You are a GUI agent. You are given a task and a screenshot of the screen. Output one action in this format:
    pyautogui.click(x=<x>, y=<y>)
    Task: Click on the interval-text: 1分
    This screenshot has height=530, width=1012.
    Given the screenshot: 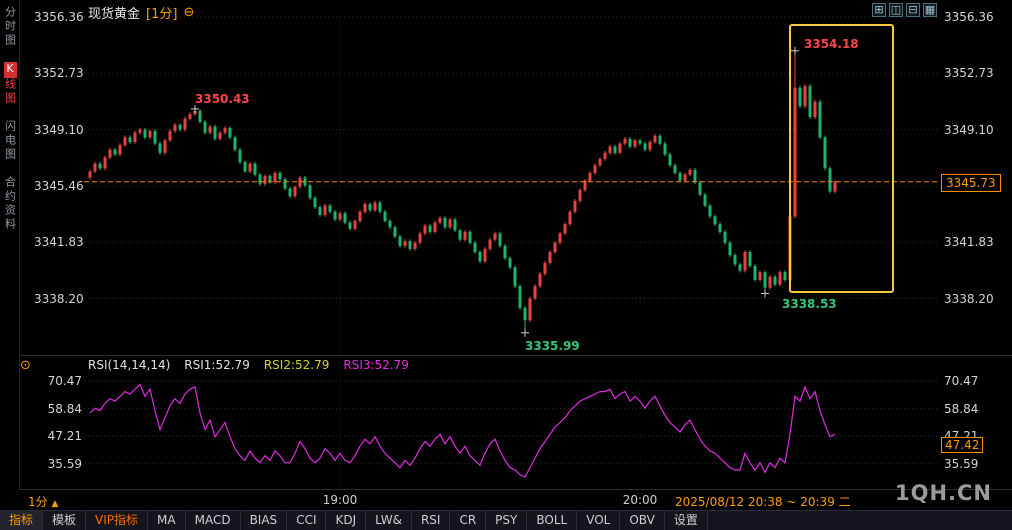 What is the action you would take?
    pyautogui.click(x=38, y=502)
    